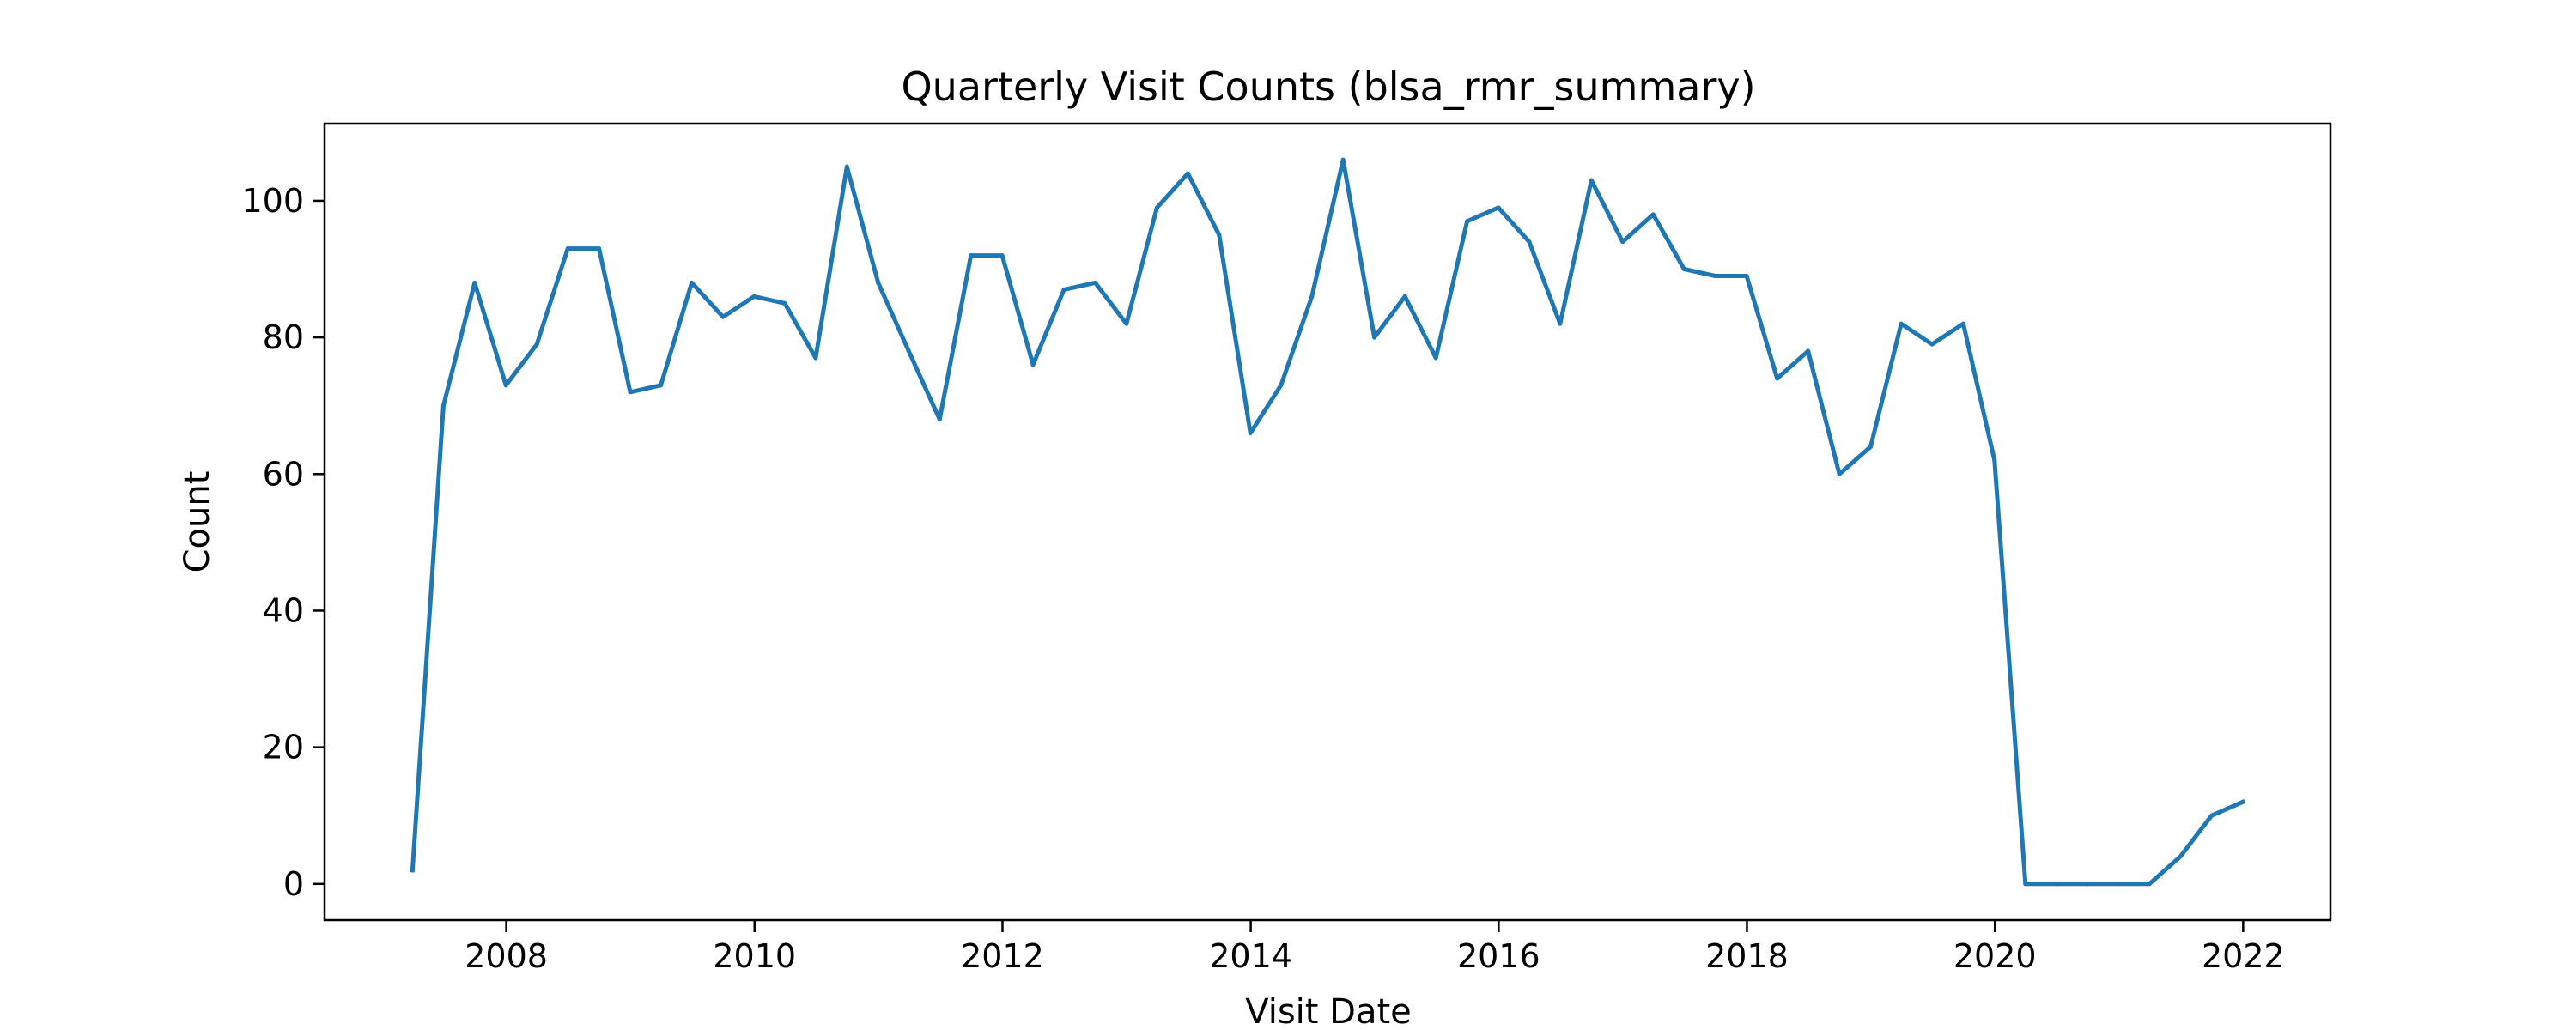  Describe the element at coordinates (283, 610) in the screenshot. I see `y-tick-label: 40` at that location.